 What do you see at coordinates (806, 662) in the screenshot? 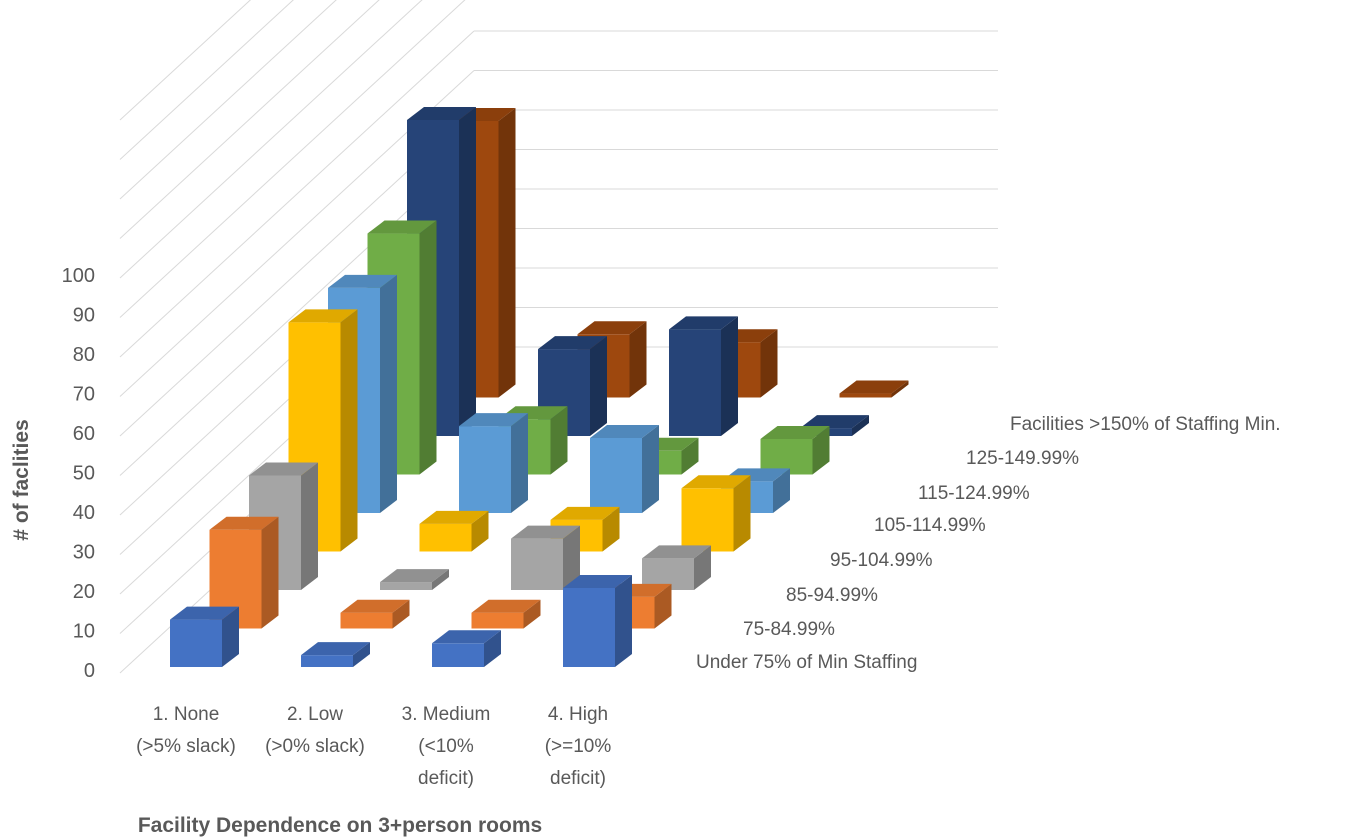
I see `series-label: Under 75% of Min Staffing` at bounding box center [806, 662].